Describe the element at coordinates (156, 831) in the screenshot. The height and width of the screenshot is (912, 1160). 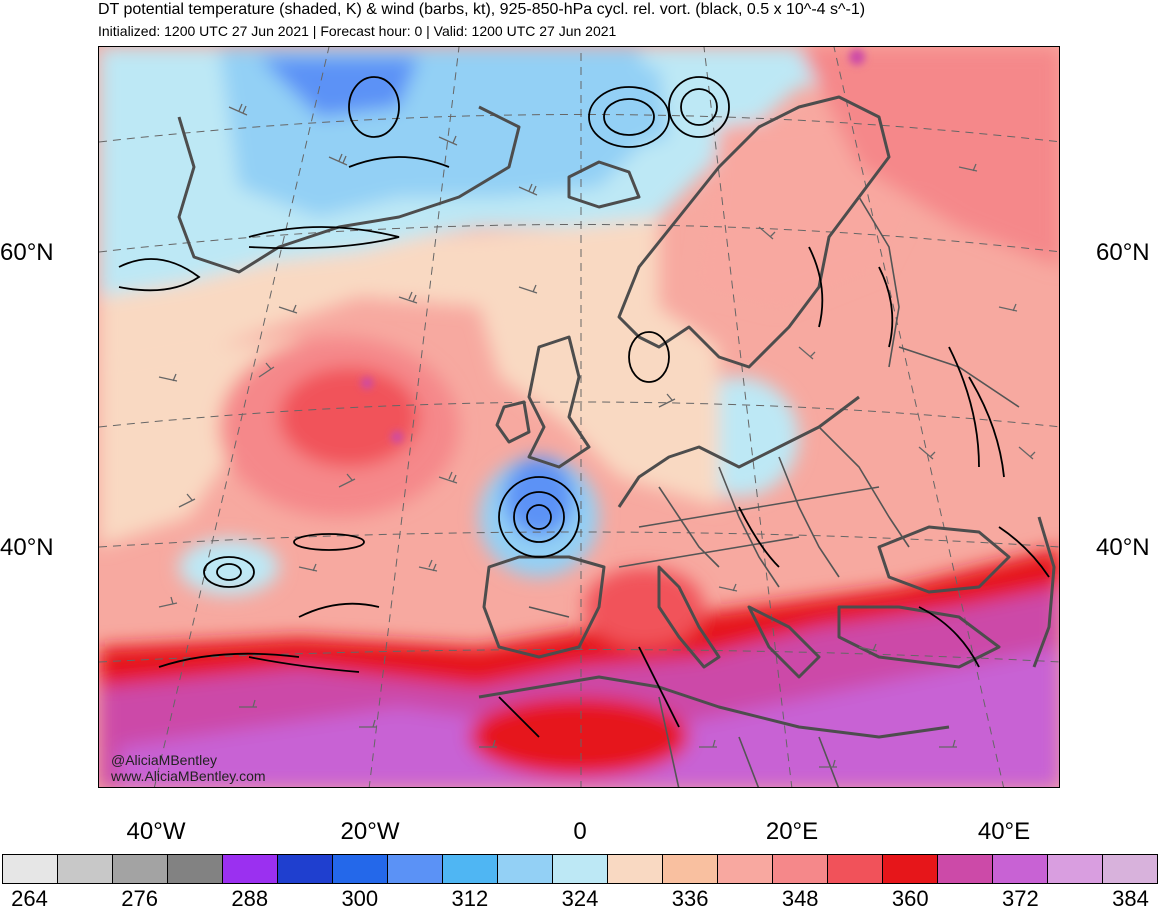
I see `lon-label-40w: 40°W` at that location.